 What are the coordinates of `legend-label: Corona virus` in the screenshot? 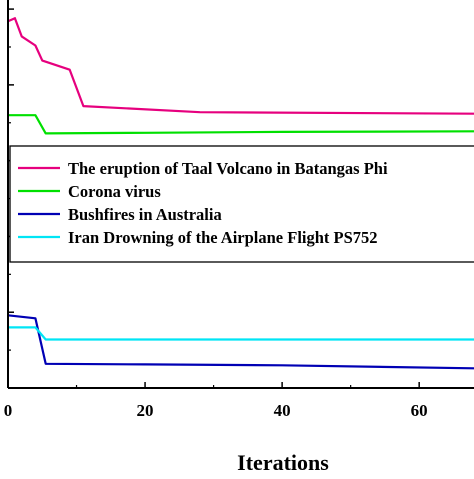 It's located at (114, 191).